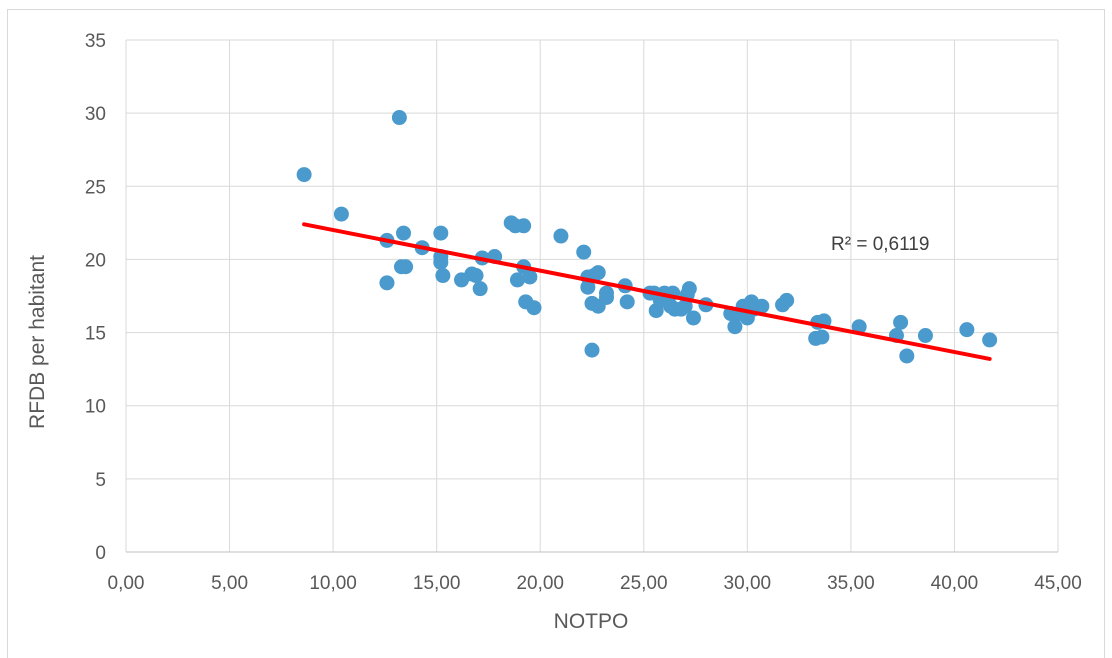 This screenshot has width=1112, height=658. I want to click on y-tick-label: 15, so click(95, 334).